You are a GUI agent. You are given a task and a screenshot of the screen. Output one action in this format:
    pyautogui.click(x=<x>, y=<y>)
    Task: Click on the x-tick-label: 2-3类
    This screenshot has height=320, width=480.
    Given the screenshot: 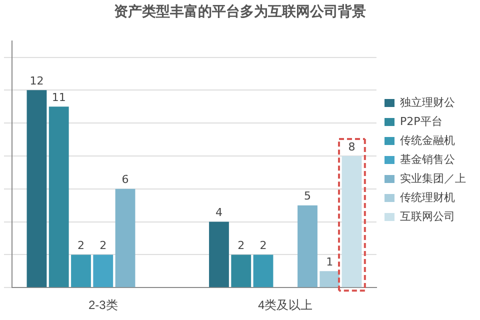 What is the action you would take?
    pyautogui.click(x=103, y=305)
    